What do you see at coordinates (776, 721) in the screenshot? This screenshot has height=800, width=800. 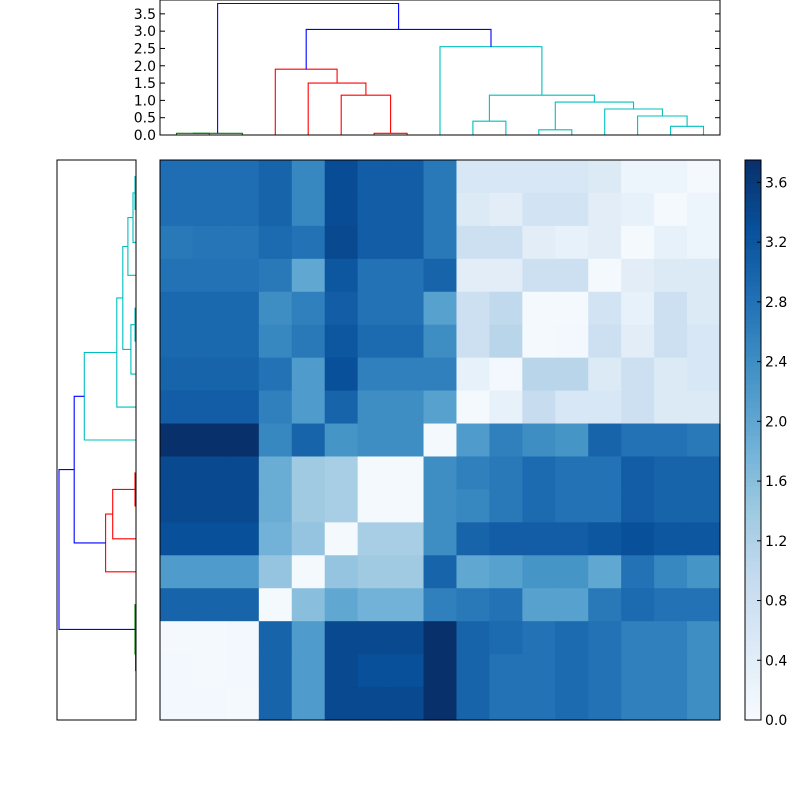 I see `colorbar-tick-label: 0.0` at bounding box center [776, 721].